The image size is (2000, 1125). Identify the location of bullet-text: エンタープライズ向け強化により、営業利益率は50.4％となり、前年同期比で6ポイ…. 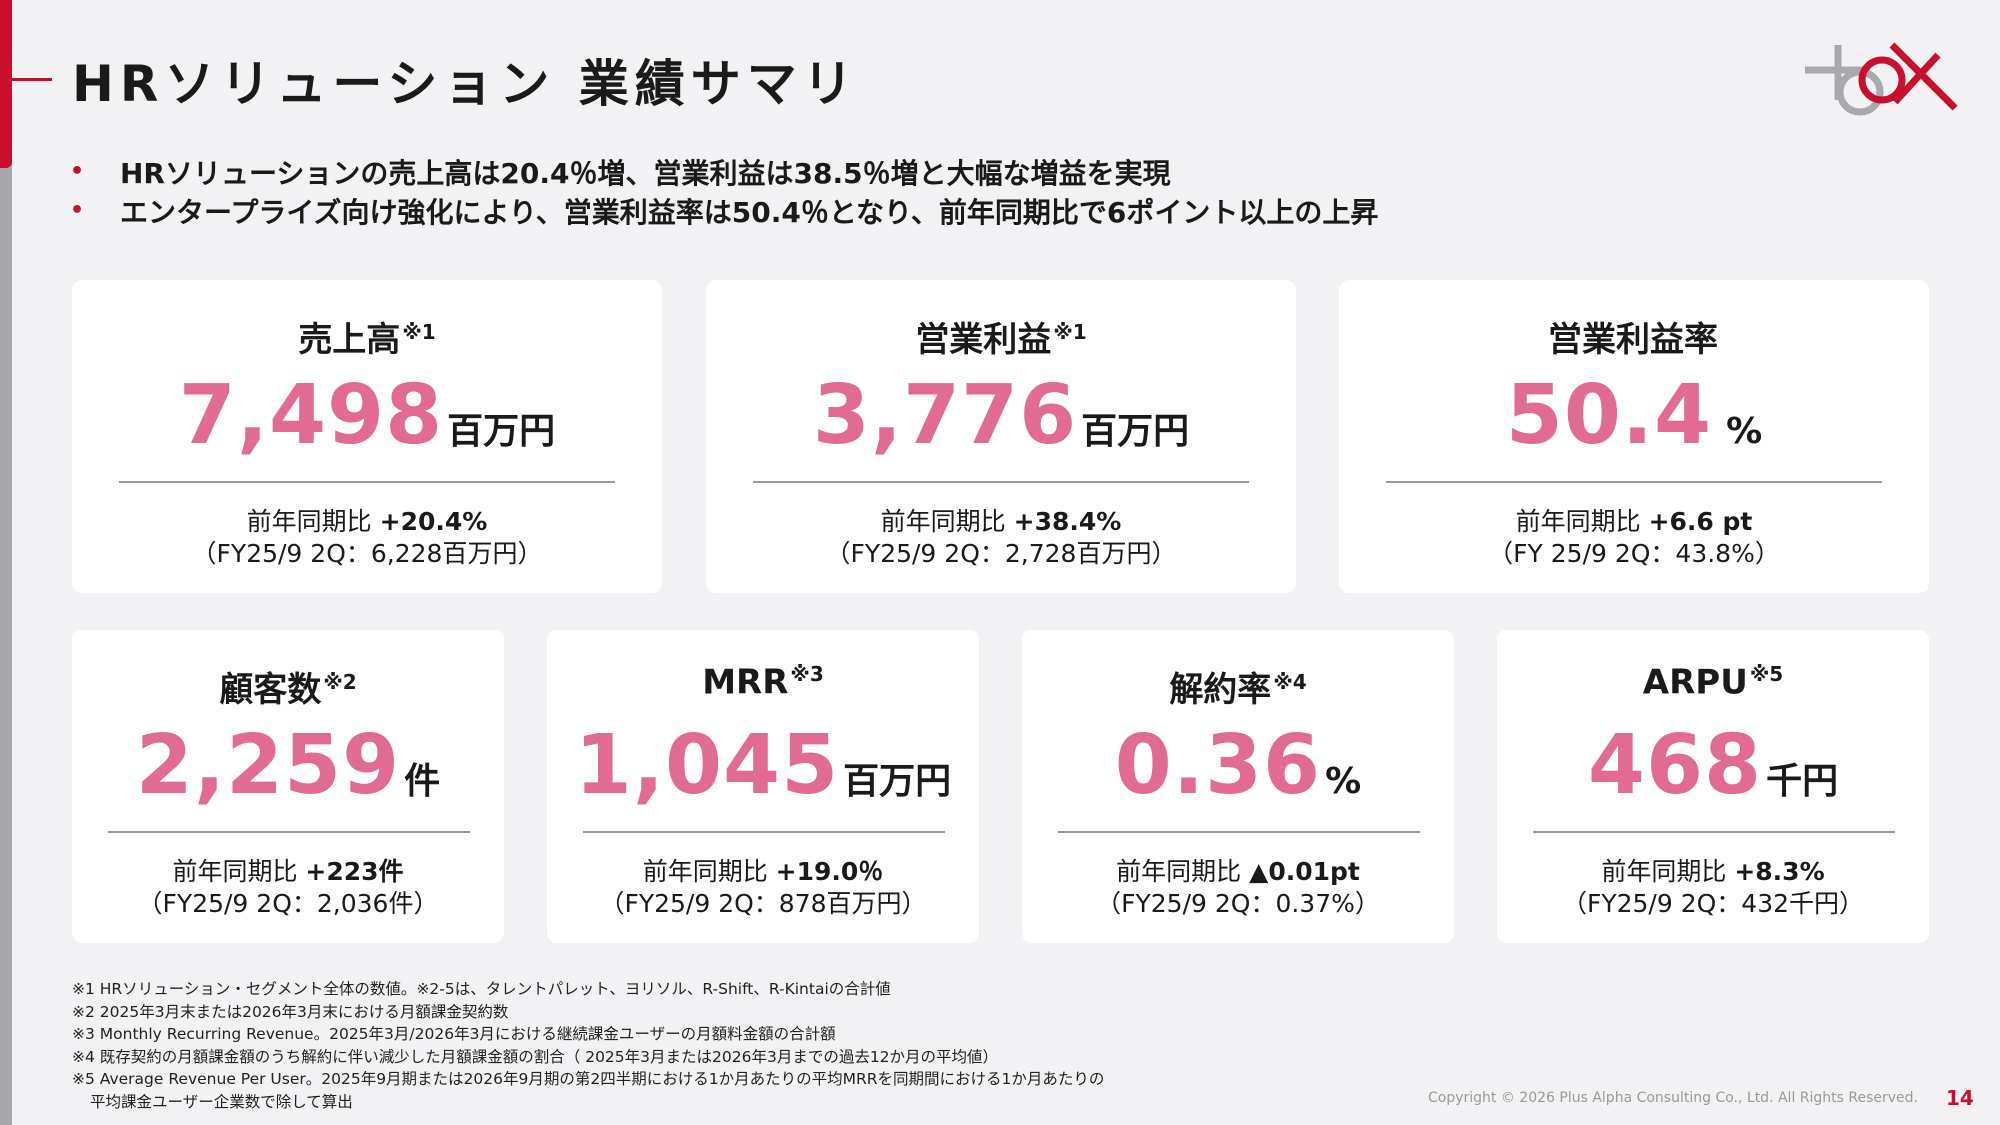
(749, 212).